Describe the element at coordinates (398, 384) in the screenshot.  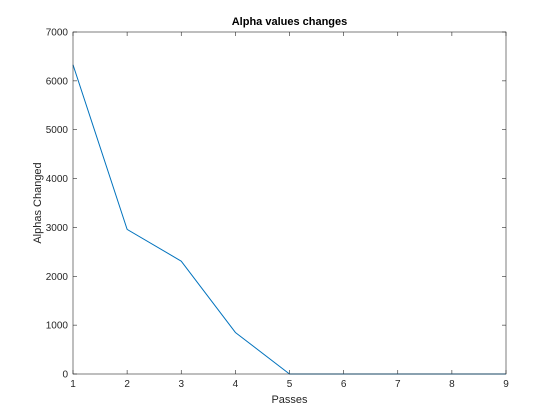
I see `x-tick-label: 7` at that location.